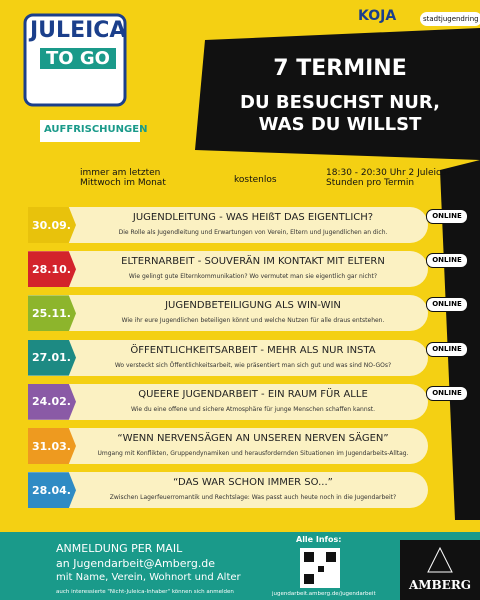 This screenshot has width=480, height=600. I want to click on brand: AMBERG, so click(440, 585).